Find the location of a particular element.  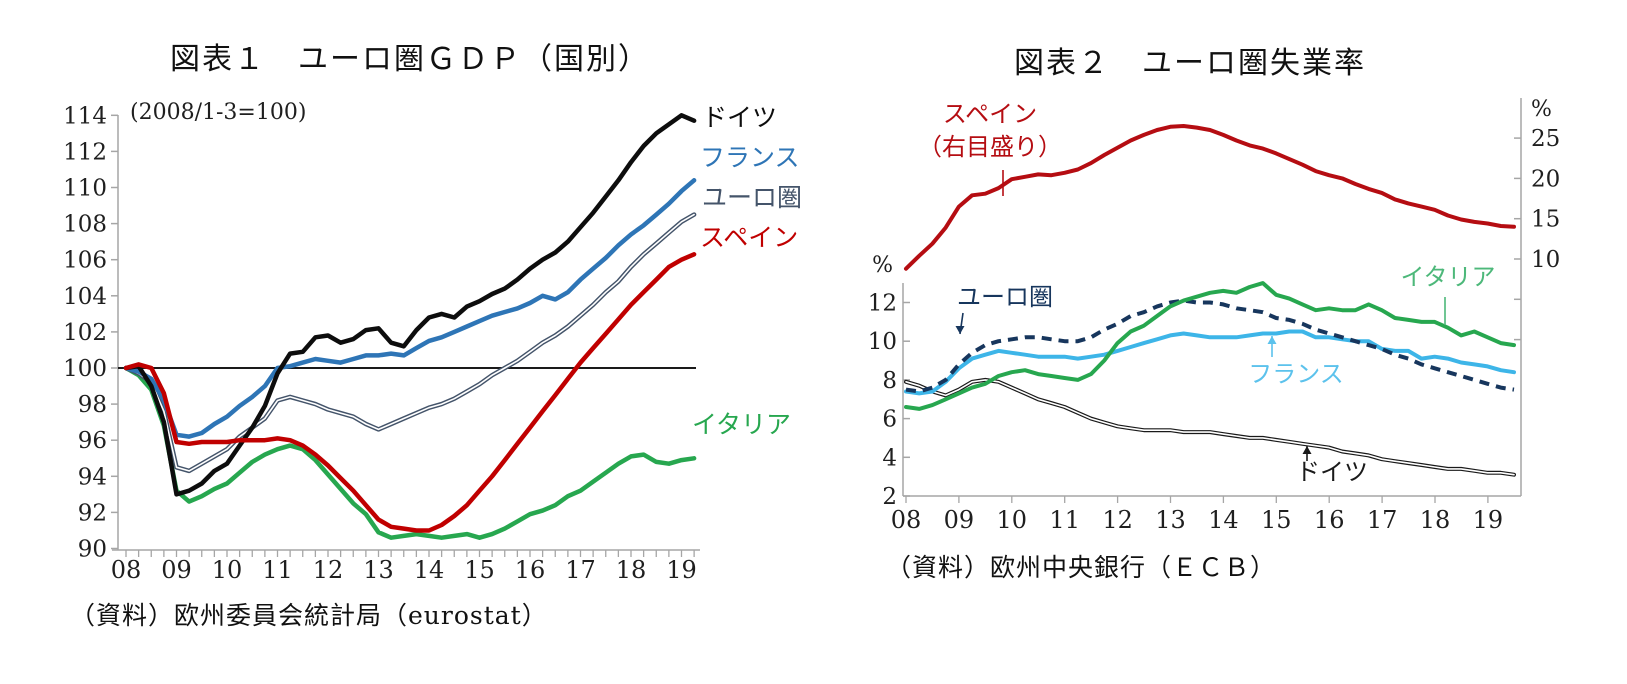

svg-text: 102 is located at coordinates (85, 333).